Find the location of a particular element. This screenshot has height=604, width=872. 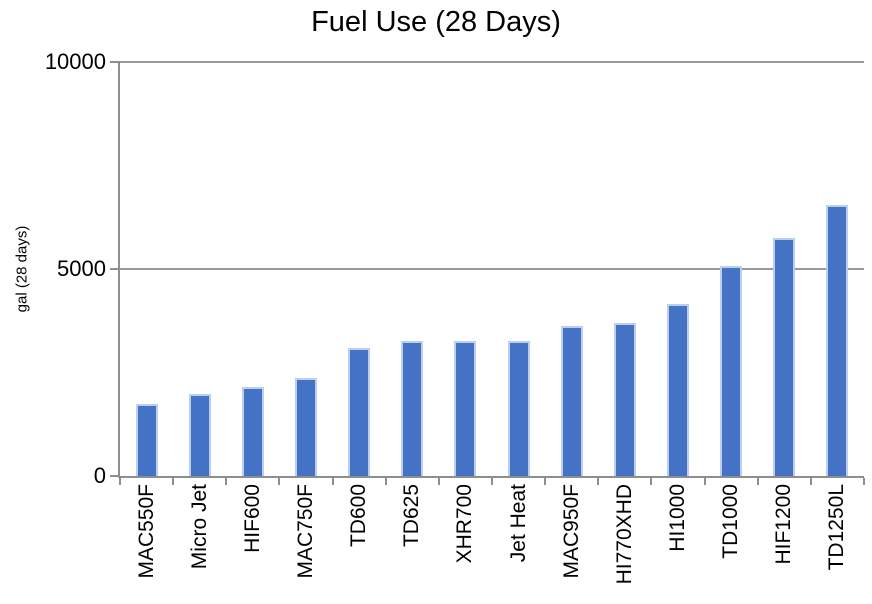

x-tick-label-Micro Jet: Micro Jet is located at coordinates (199, 527).